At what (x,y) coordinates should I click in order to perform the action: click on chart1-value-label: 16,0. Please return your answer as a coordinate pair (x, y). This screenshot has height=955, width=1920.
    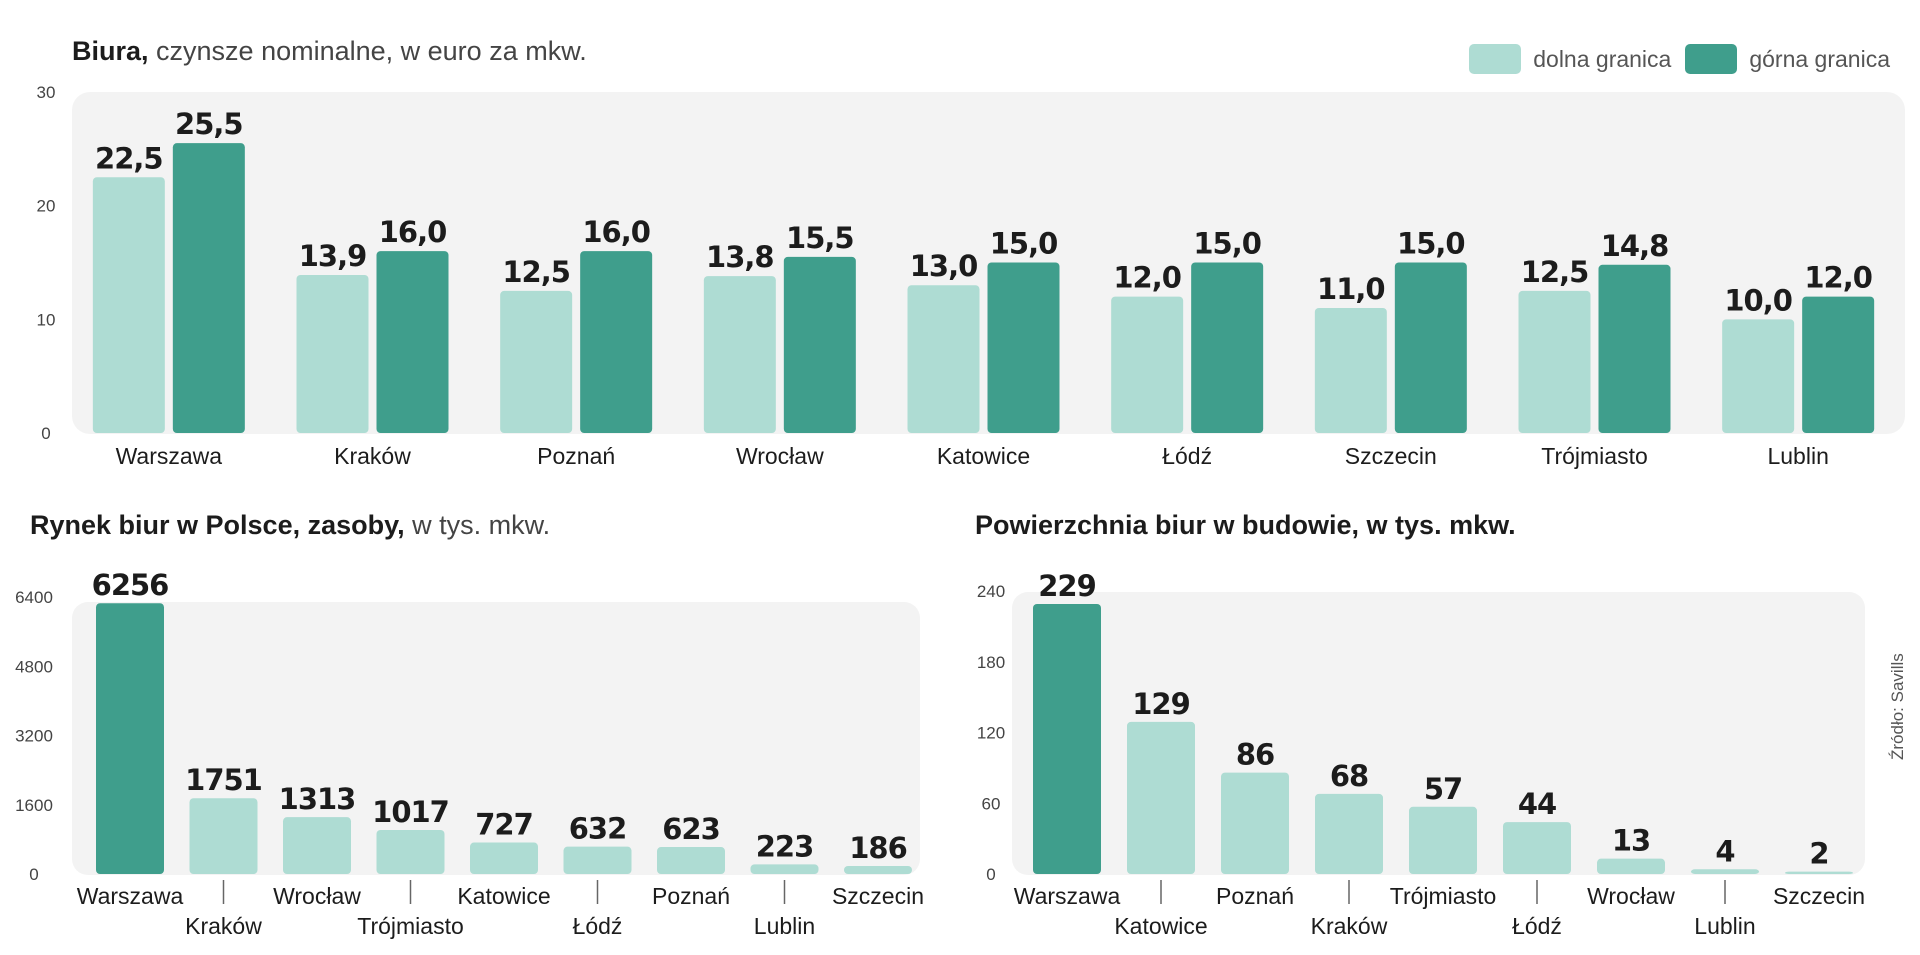
    Looking at the image, I should click on (616, 232).